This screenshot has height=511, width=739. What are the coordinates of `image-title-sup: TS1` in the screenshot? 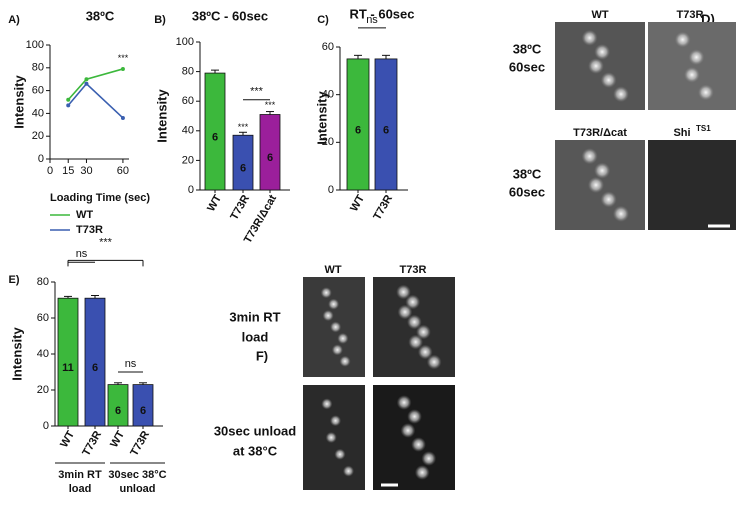 It's located at (703, 128).